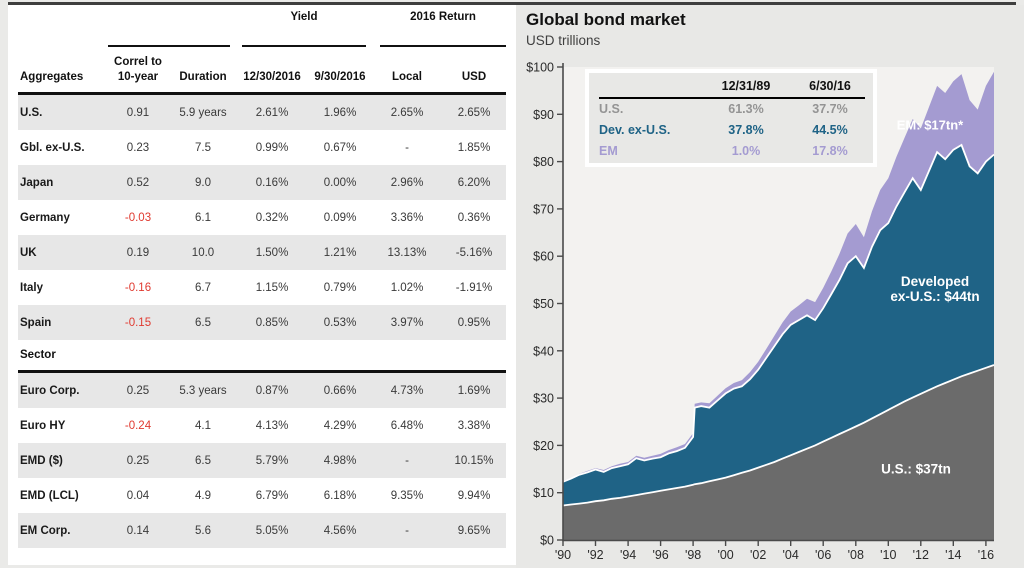 The height and width of the screenshot is (568, 1024). I want to click on legend-name: U.S., so click(611, 109).